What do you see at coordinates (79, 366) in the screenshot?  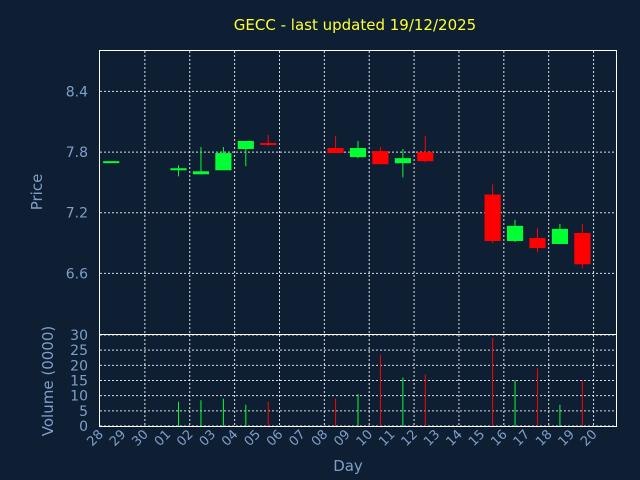 I see `volume-tick-label: 20` at bounding box center [79, 366].